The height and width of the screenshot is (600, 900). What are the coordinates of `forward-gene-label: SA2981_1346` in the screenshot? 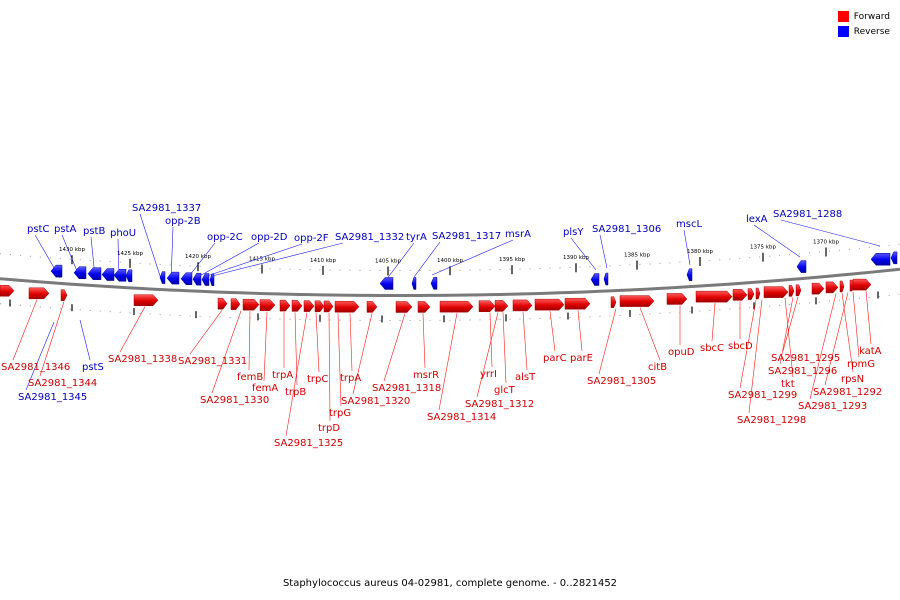 It's located at (35, 367).